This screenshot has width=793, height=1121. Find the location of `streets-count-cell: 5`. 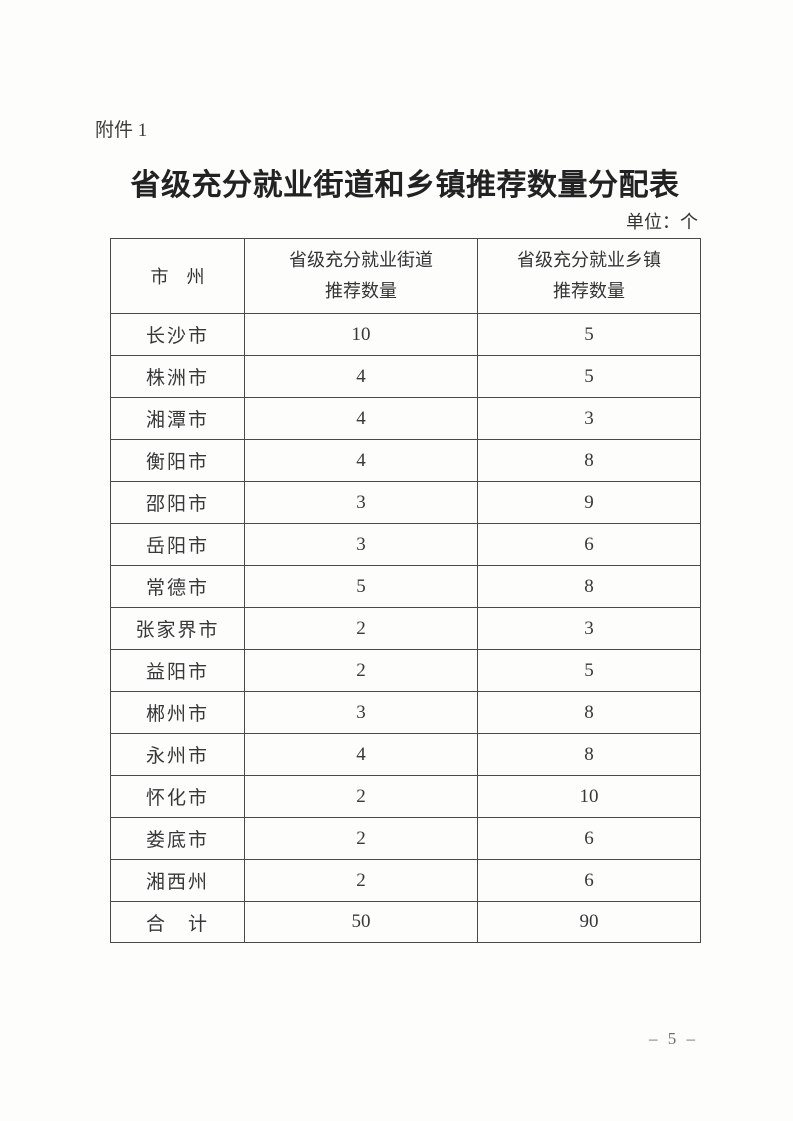

streets-count-cell: 5 is located at coordinates (361, 586).